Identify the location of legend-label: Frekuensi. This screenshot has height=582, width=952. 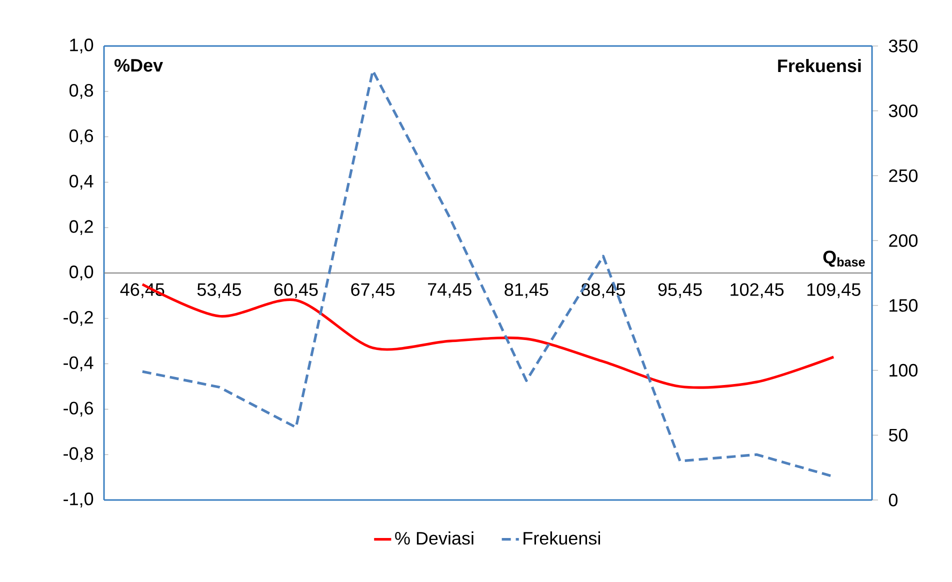
(562, 538).